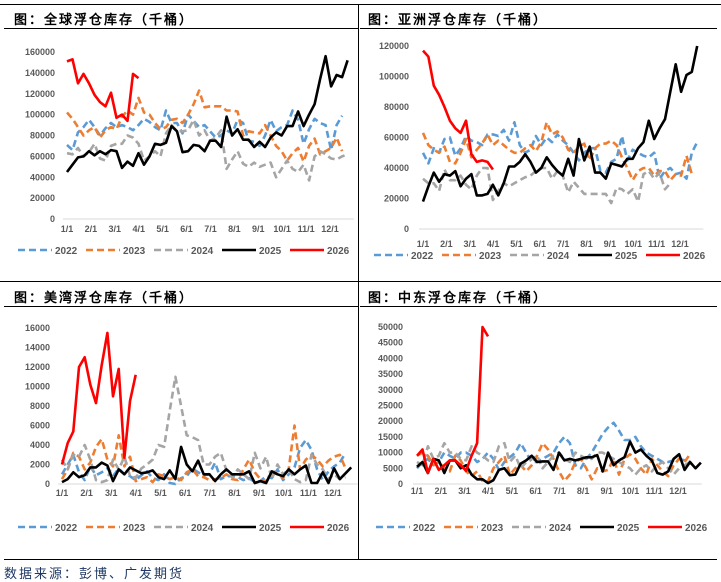 The height and width of the screenshot is (582, 721). I want to click on y-tick-label: 5000, so click(393, 468).